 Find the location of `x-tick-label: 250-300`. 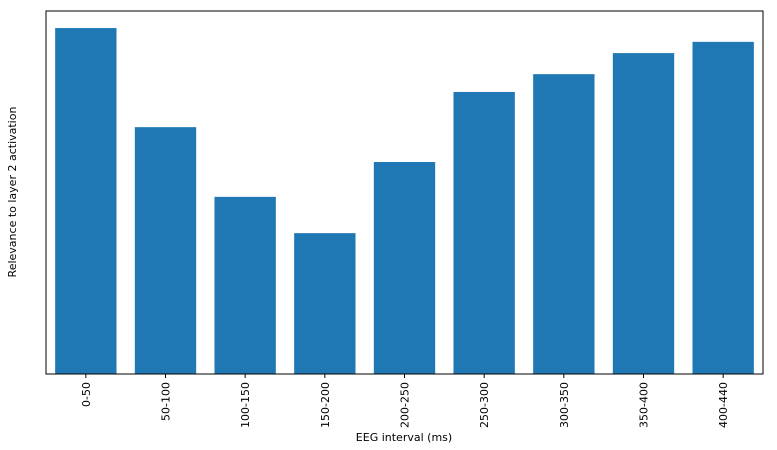

x-tick-label: 250-300 is located at coordinates (484, 405).